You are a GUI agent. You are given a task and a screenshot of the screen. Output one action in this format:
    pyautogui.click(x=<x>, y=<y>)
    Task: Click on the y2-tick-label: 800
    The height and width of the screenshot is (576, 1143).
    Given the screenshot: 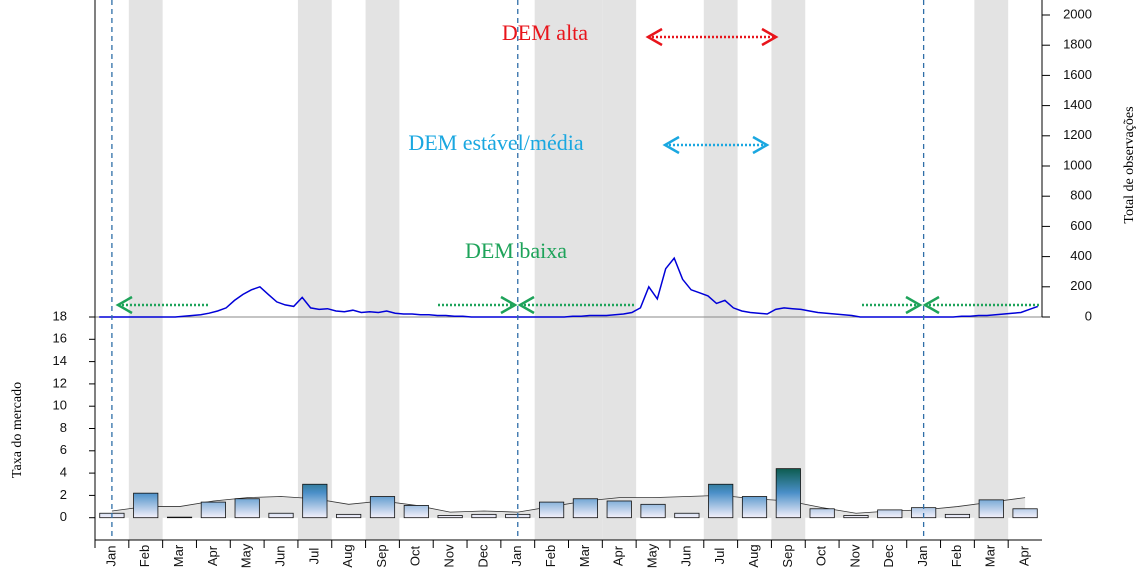 What is the action you would take?
    pyautogui.click(x=1081, y=195)
    